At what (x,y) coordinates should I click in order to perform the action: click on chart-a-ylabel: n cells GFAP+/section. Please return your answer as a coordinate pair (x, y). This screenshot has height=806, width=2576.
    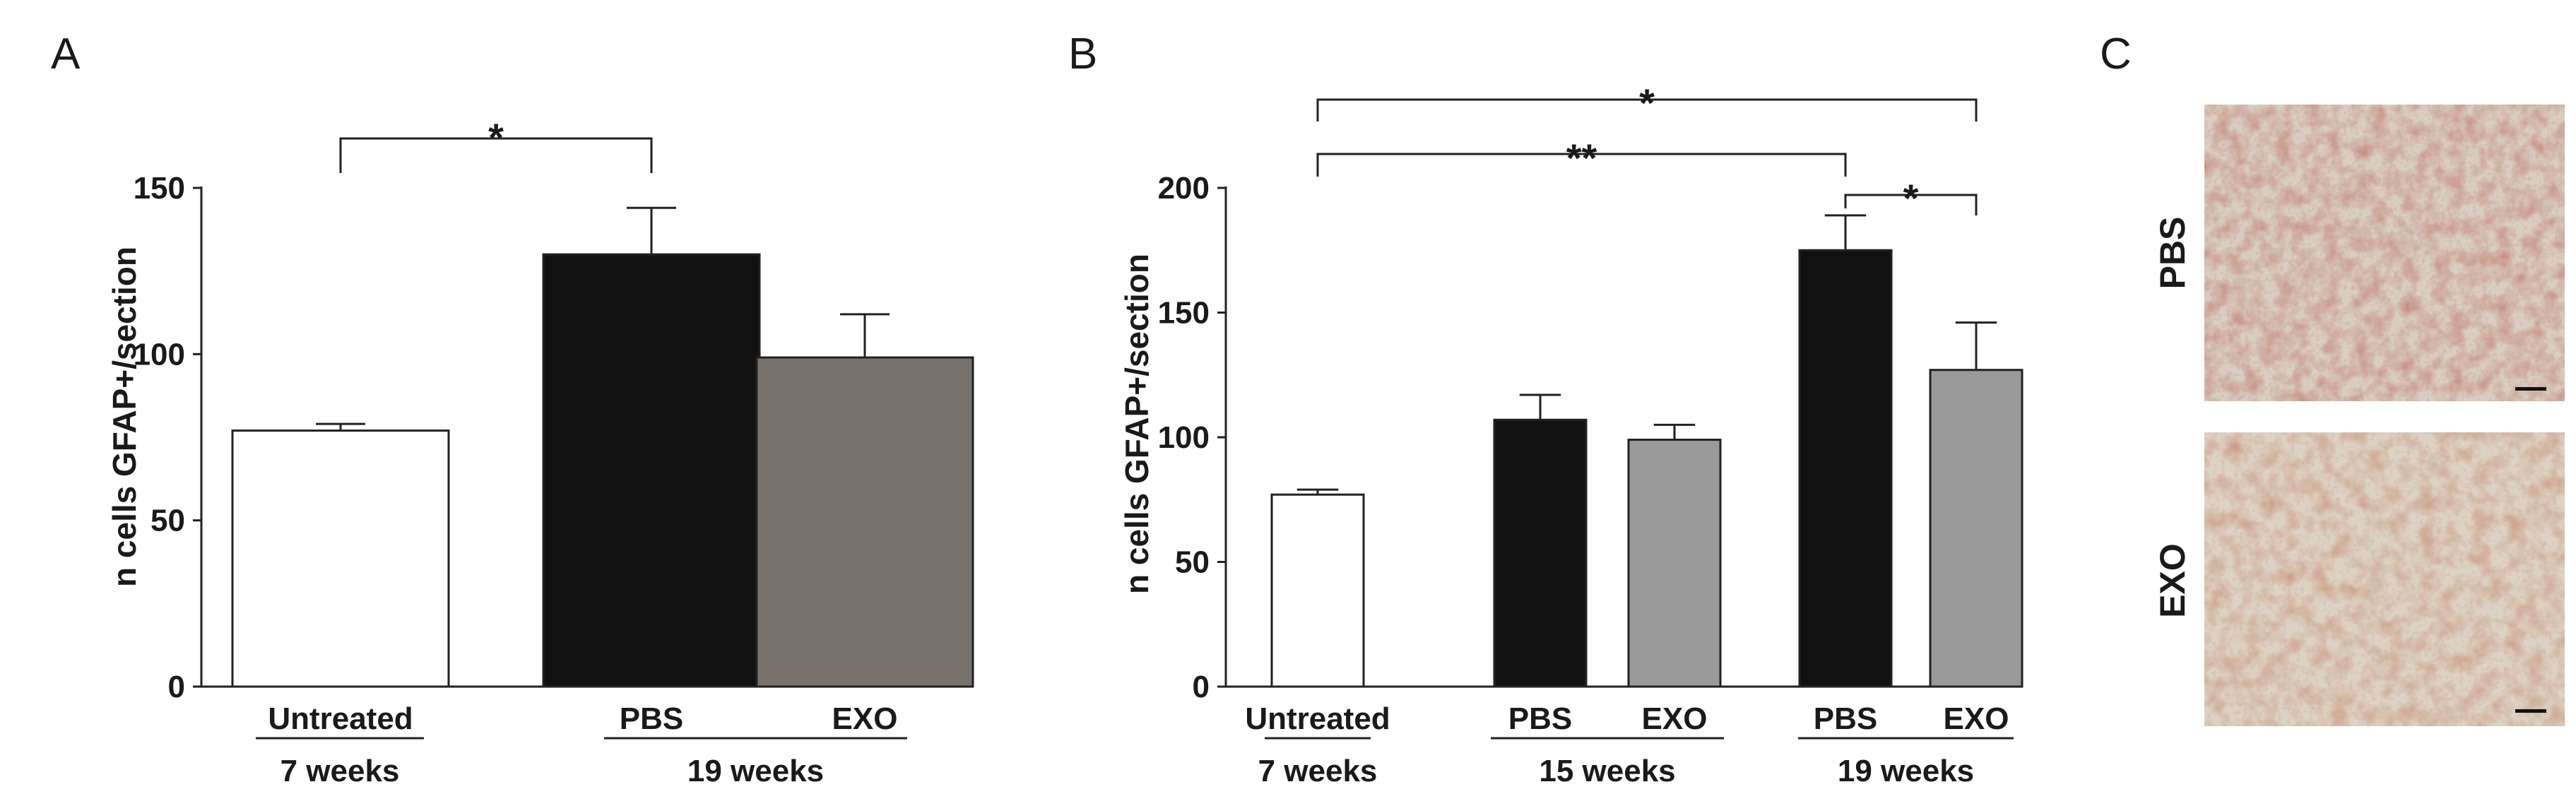
    Looking at the image, I should click on (124, 417).